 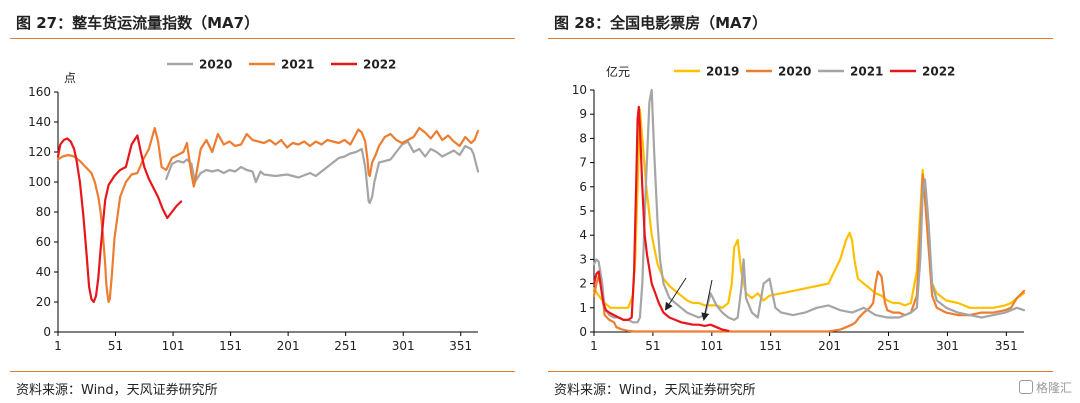 I want to click on y-tick-label: 1, so click(x=583, y=308).